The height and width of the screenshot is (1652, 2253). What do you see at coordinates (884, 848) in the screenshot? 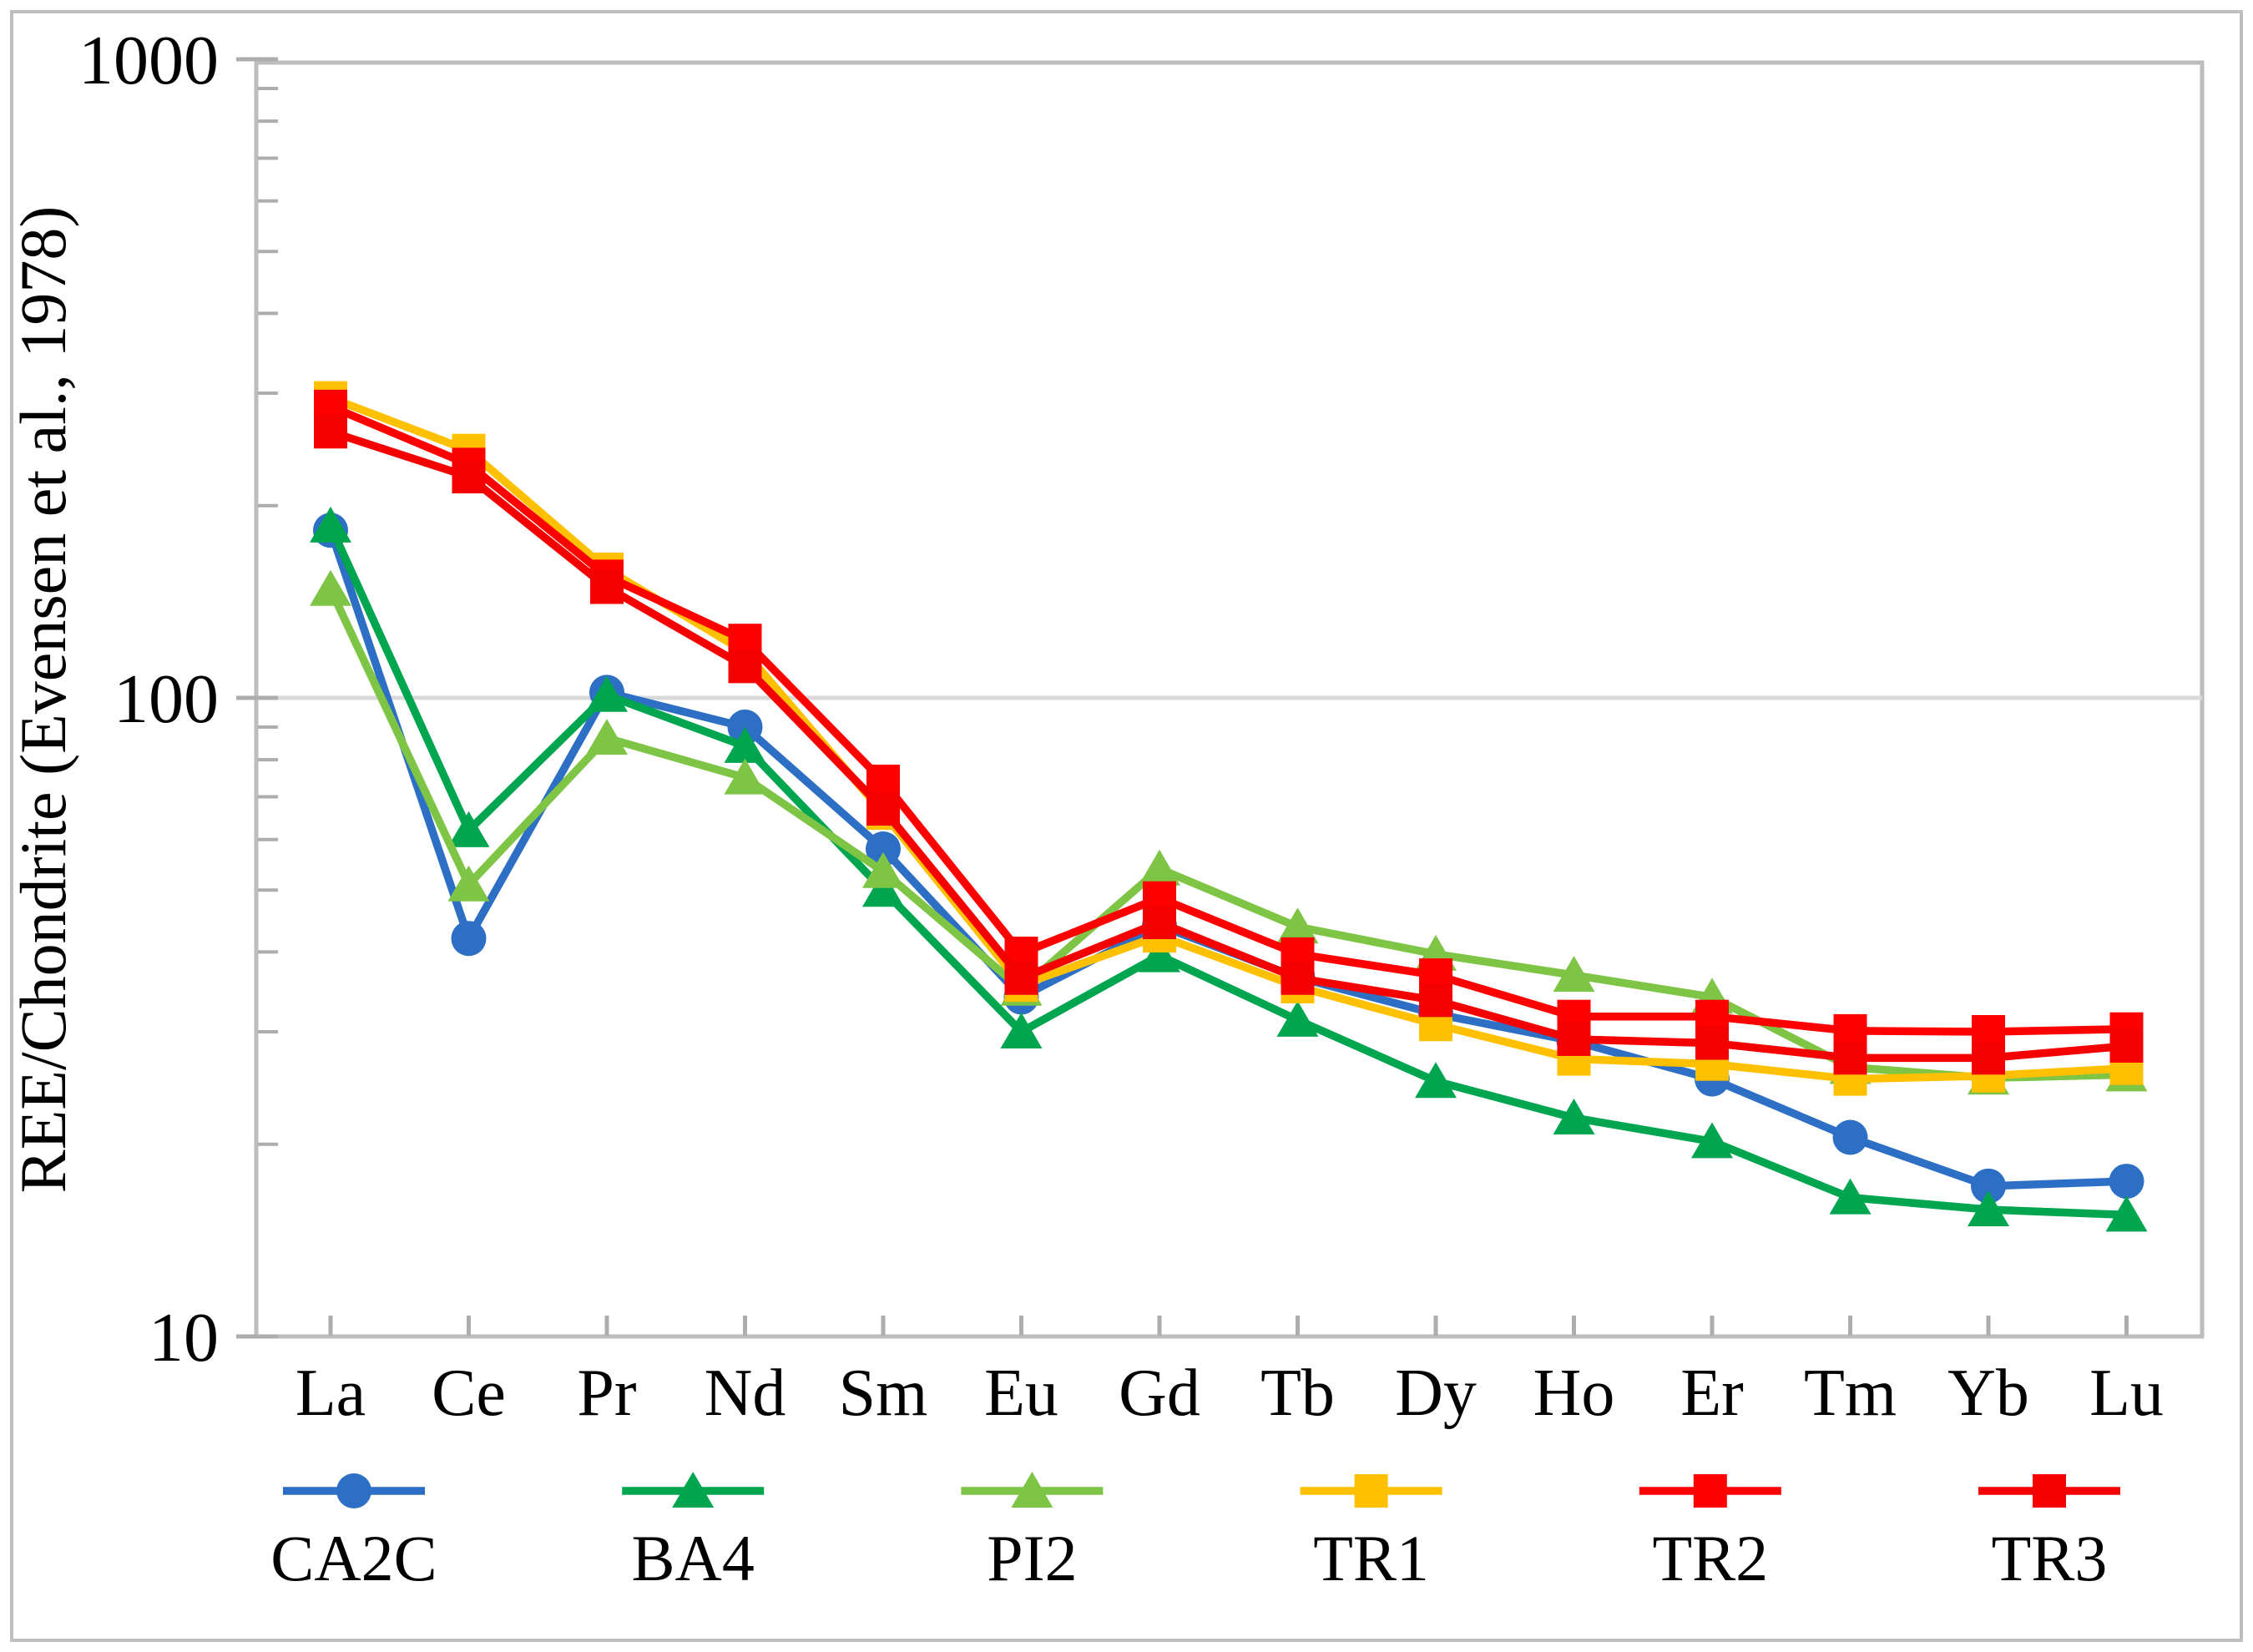
I see `marker-CA2C-Sm` at bounding box center [884, 848].